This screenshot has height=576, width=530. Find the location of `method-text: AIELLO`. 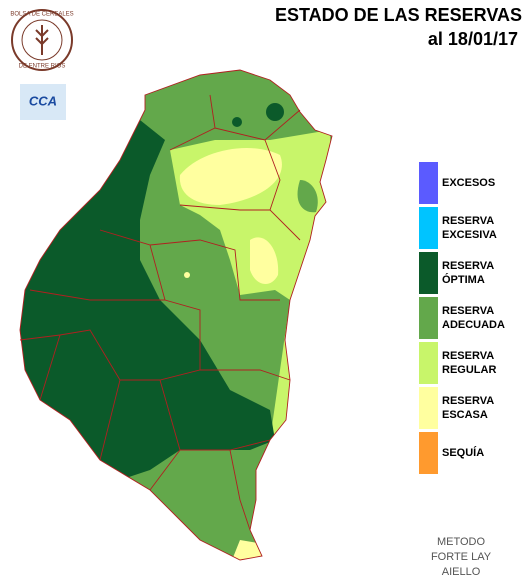

method-text: AIELLO is located at coordinates (461, 571).